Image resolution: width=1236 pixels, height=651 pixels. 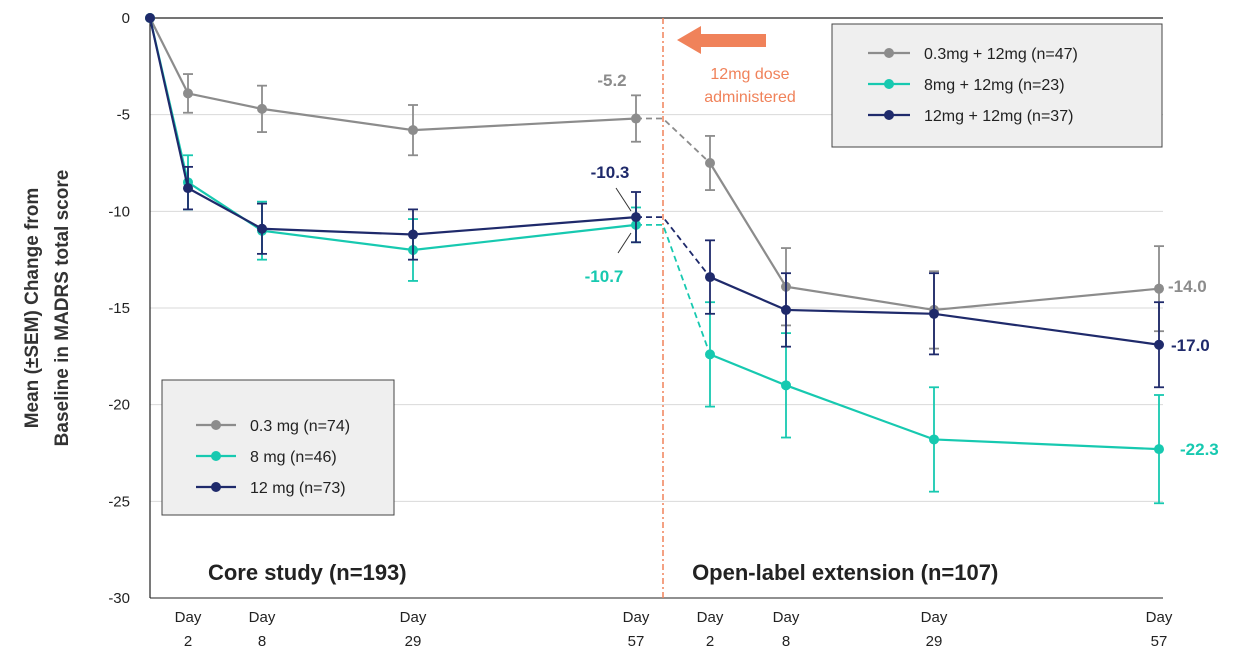 I want to click on y-tick-label: -15, so click(x=119, y=308).